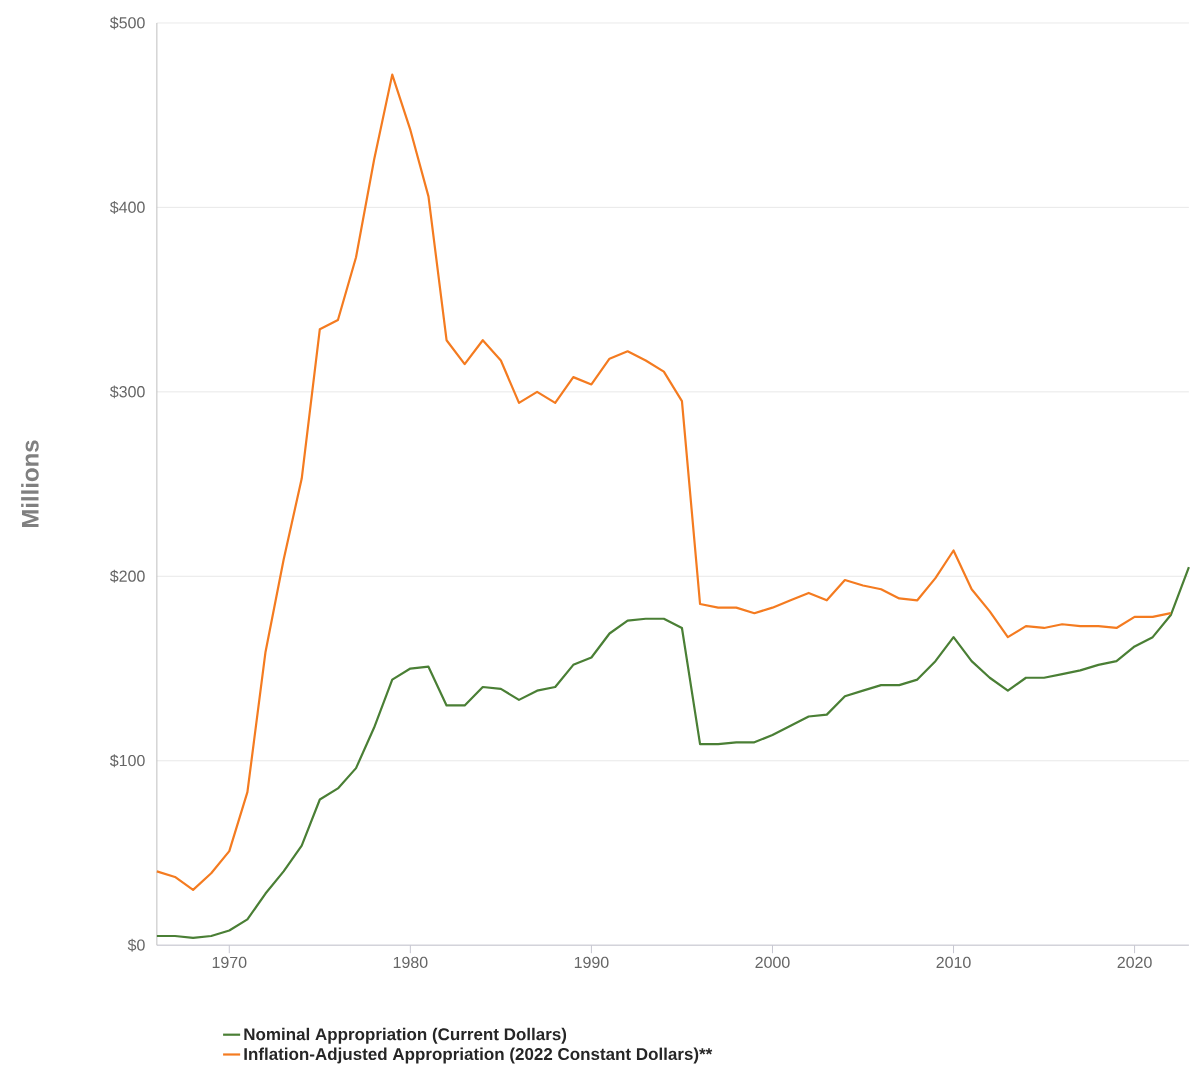 Image resolution: width=1190 pixels, height=1089 pixels. What do you see at coordinates (136, 945) in the screenshot?
I see `y-tick-label: $0` at bounding box center [136, 945].